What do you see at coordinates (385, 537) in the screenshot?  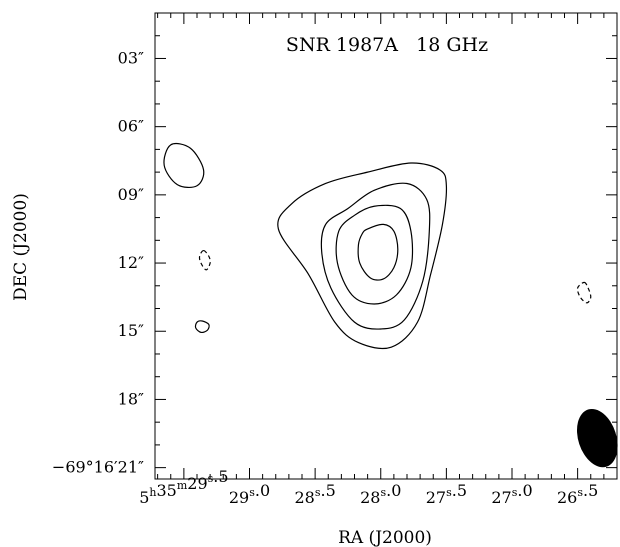 I see `x-axis-label: RA (J2000)` at bounding box center [385, 537].